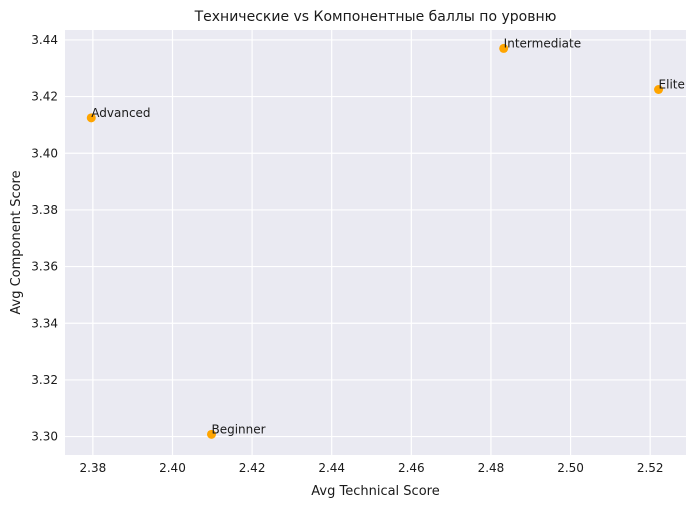  Describe the element at coordinates (93, 468) in the screenshot. I see `x-tick-label: 2.38` at that location.